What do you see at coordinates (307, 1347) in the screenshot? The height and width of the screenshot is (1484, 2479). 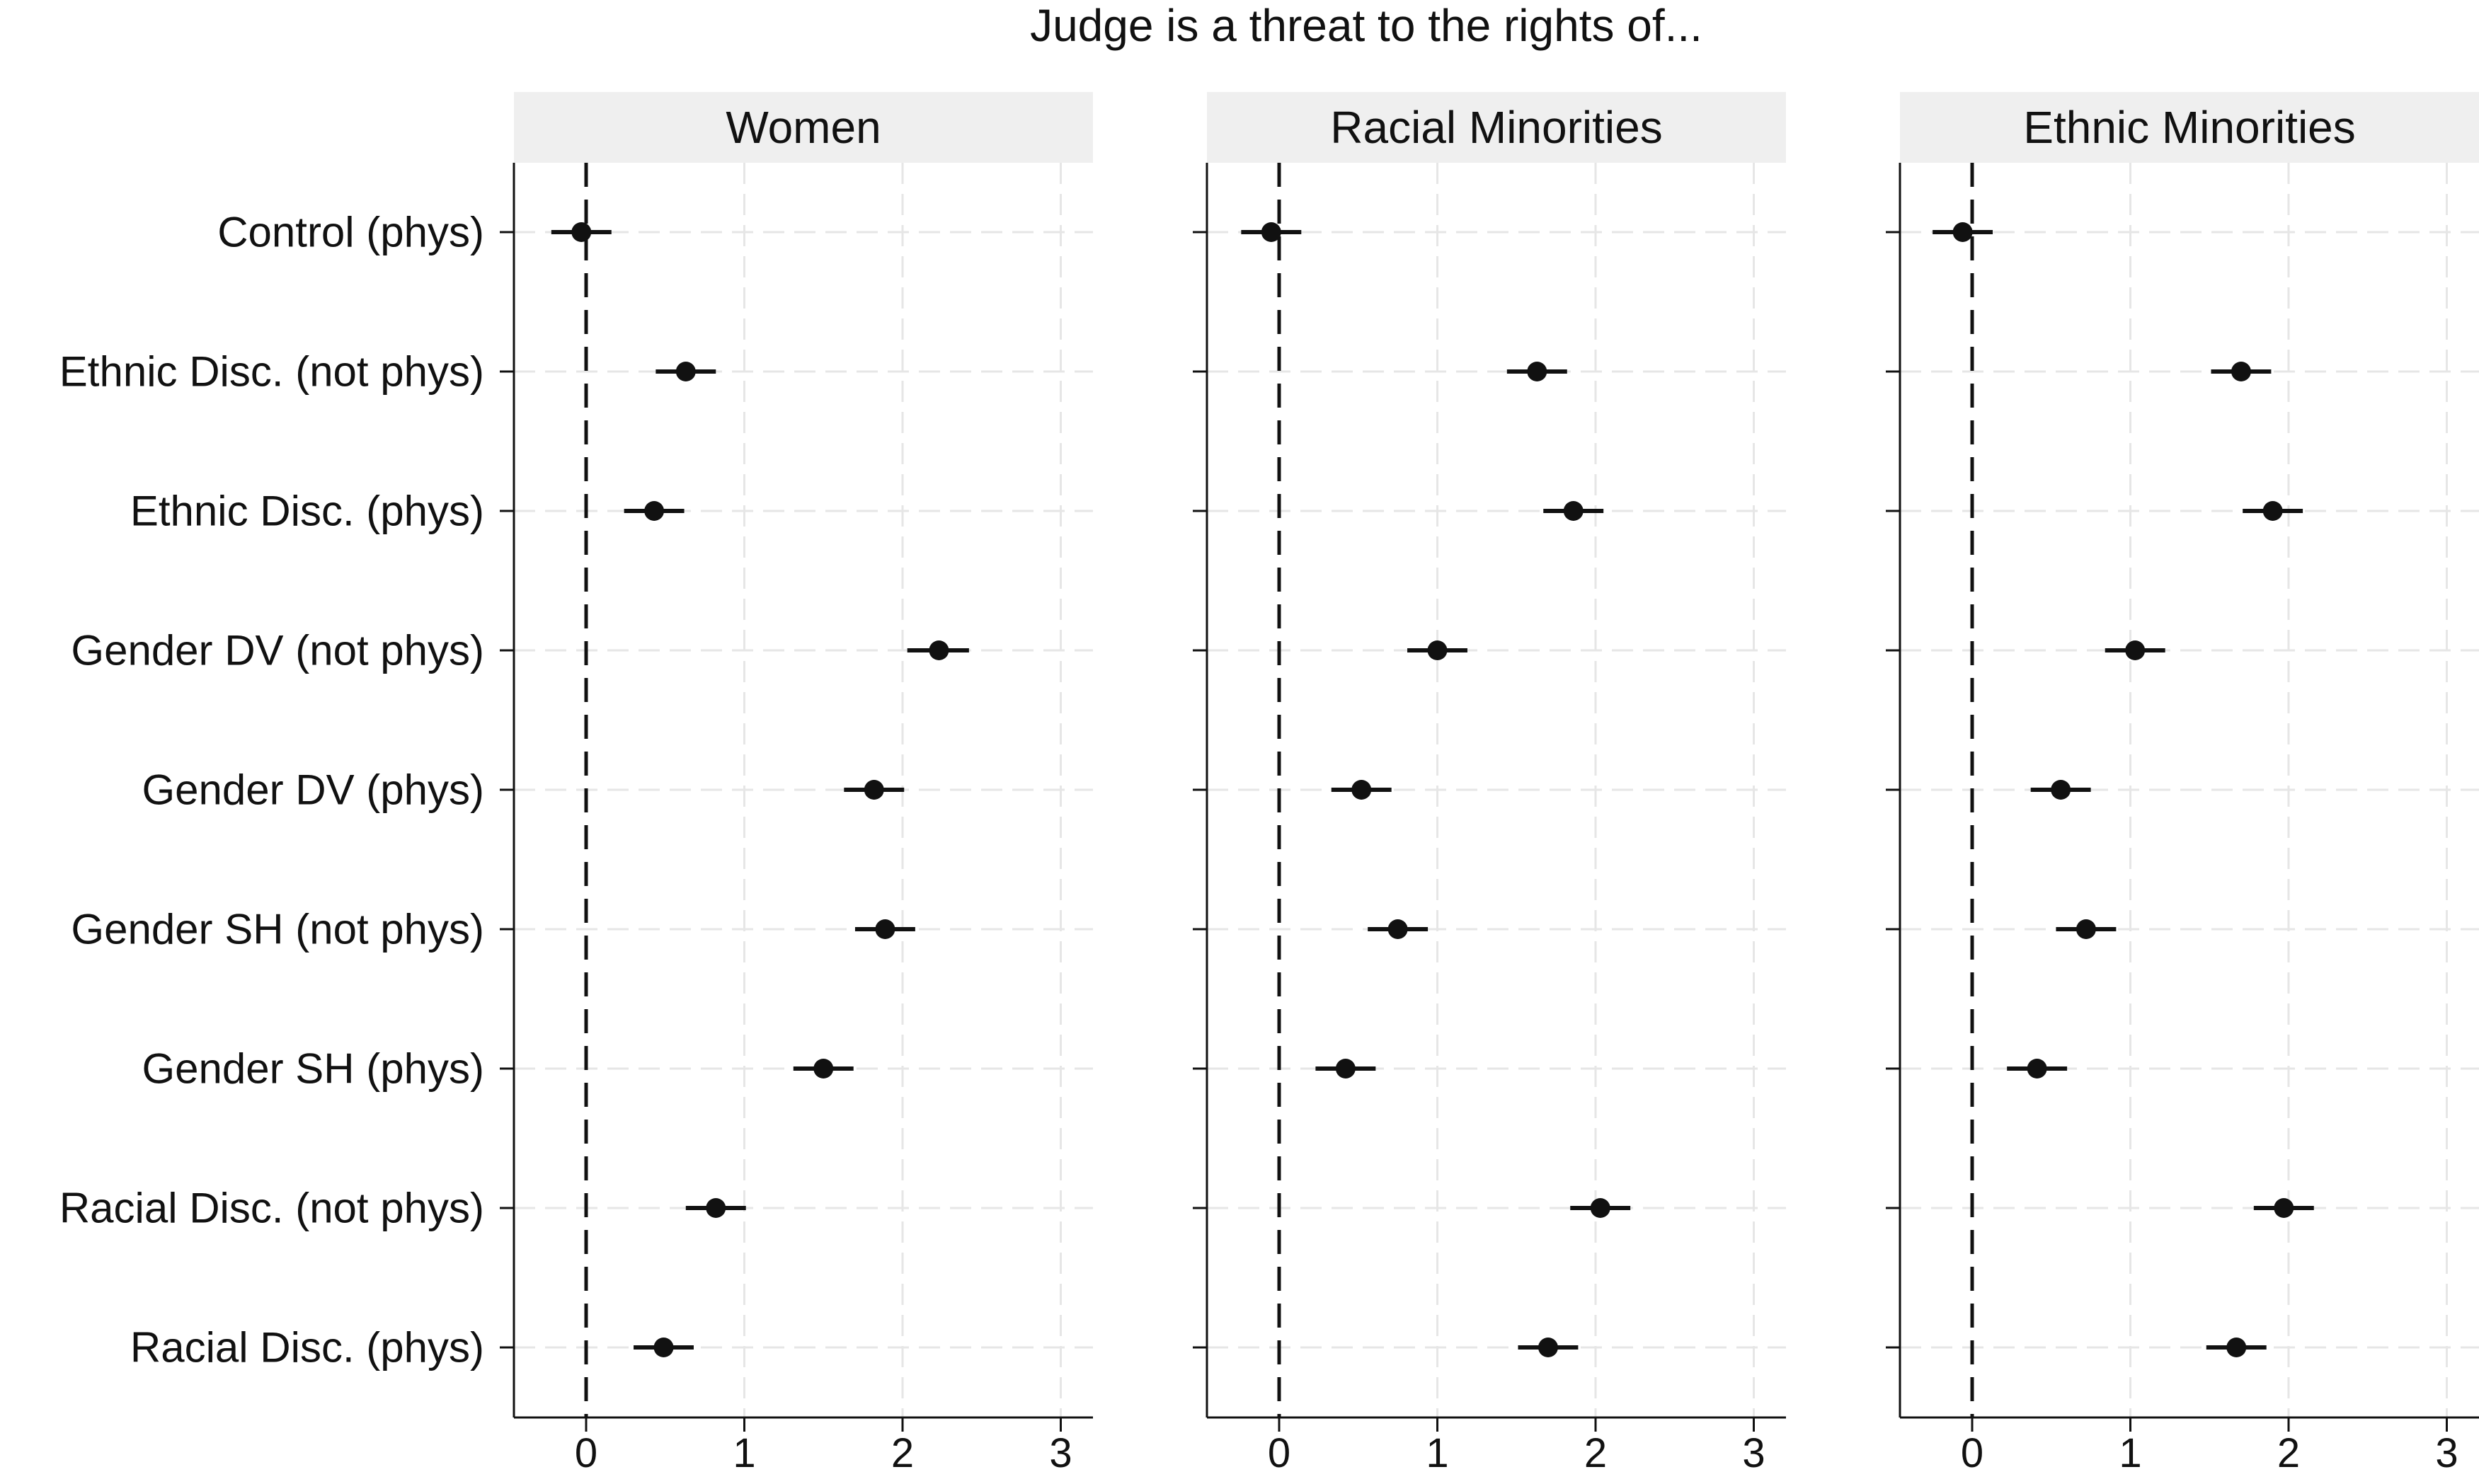 I see `category-label-racial-disc-phys: Racial Disc. (phys)` at bounding box center [307, 1347].